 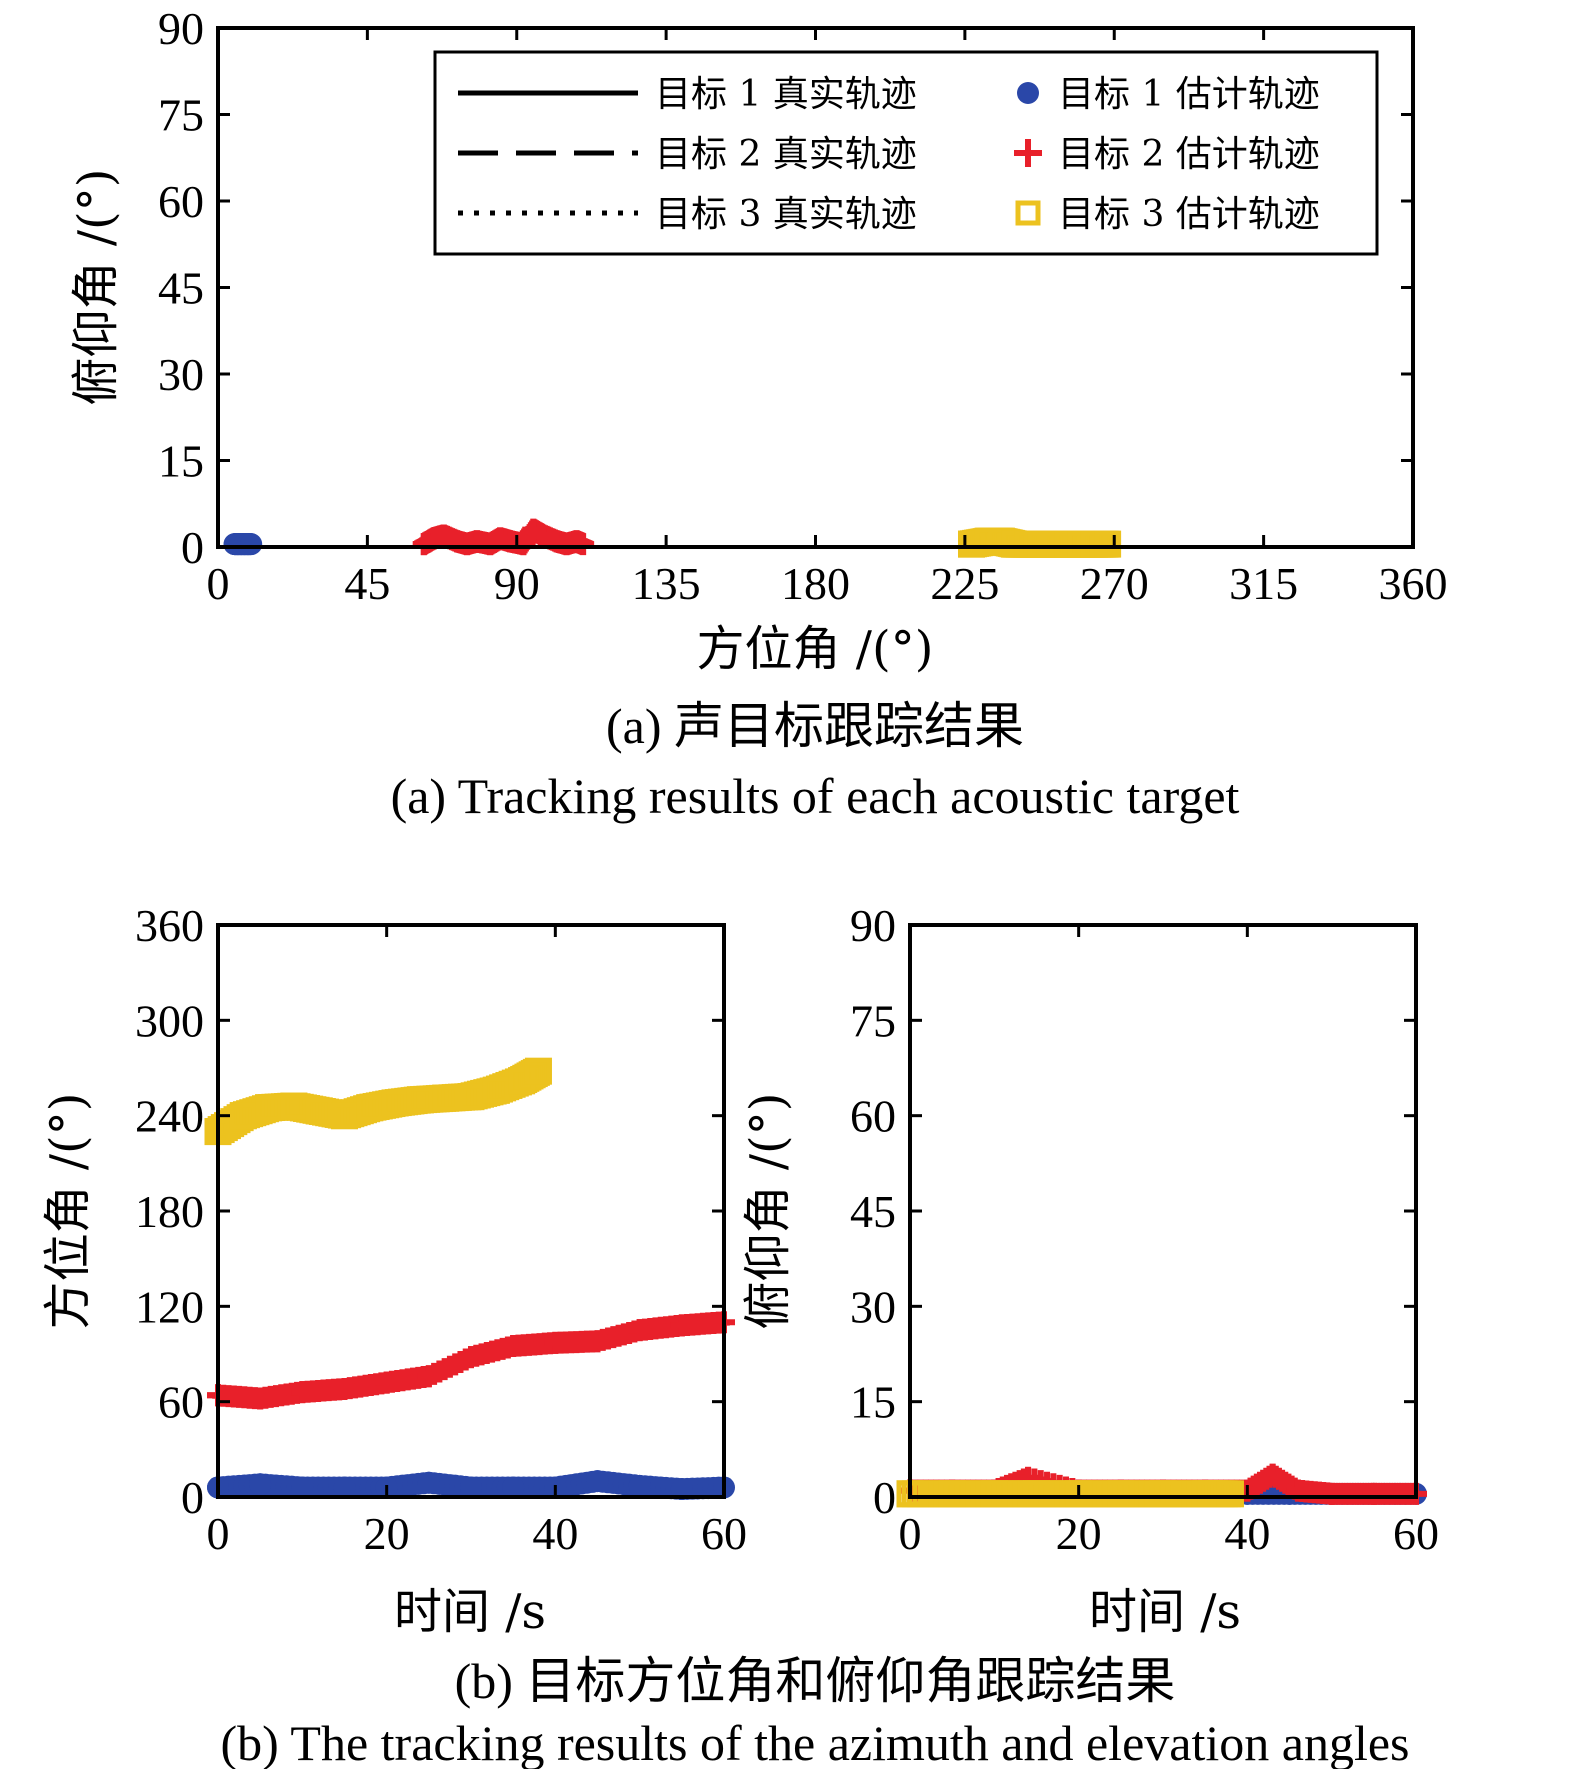 What do you see at coordinates (786, 154) in the screenshot?
I see `legend-entry-target2-true: 目标 2 真实轨迹` at bounding box center [786, 154].